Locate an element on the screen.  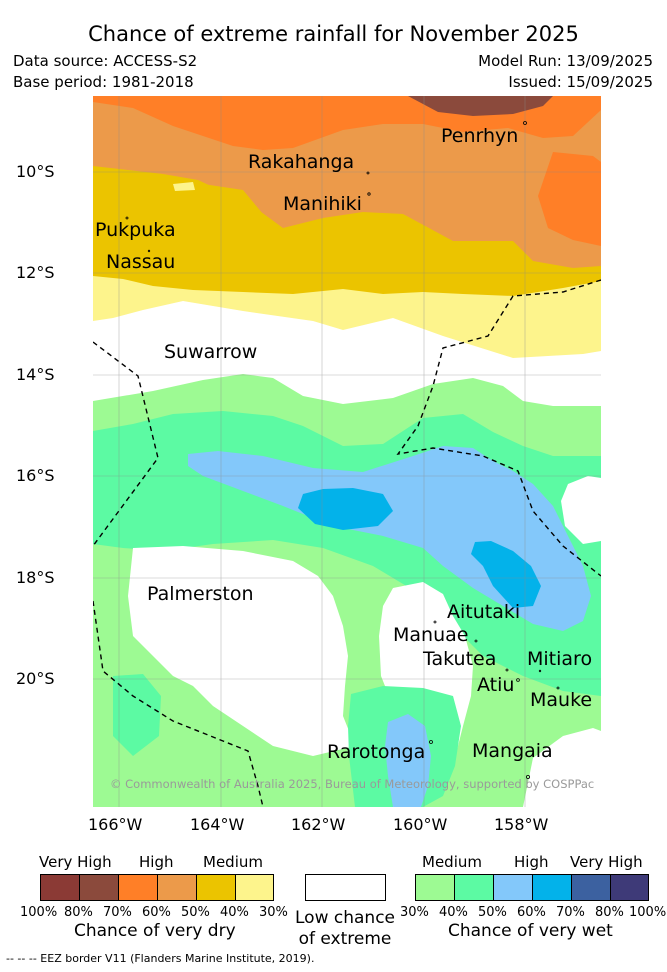
lat-label-10s: 10°S is located at coordinates (35, 171).